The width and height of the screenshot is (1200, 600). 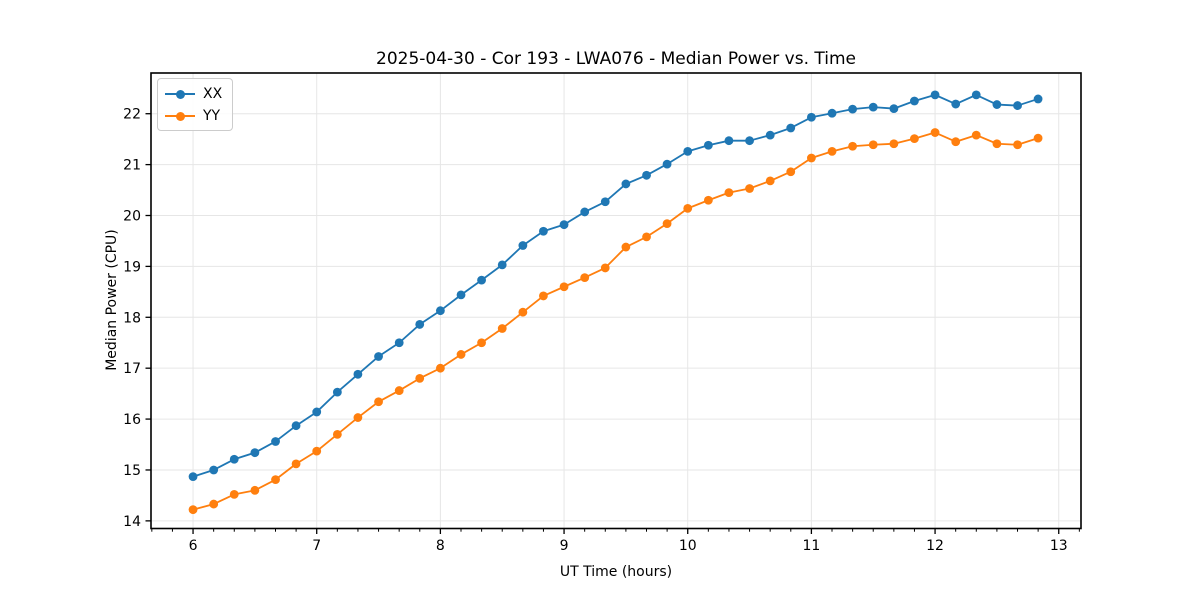 What do you see at coordinates (132, 471) in the screenshot?
I see `y-tick-label: 15` at bounding box center [132, 471].